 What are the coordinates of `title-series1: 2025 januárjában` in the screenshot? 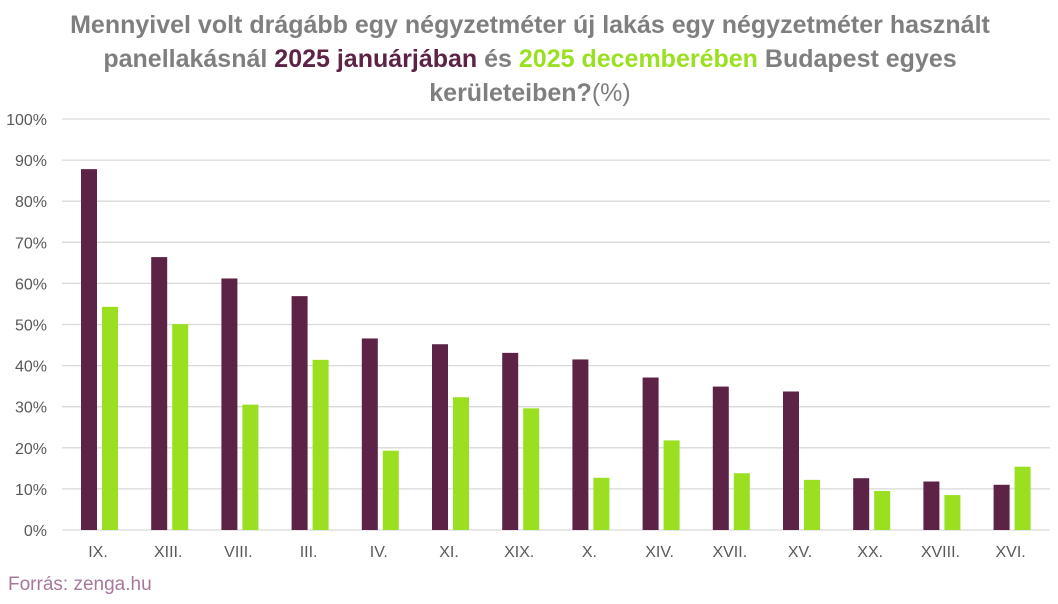 It's located at (376, 59).